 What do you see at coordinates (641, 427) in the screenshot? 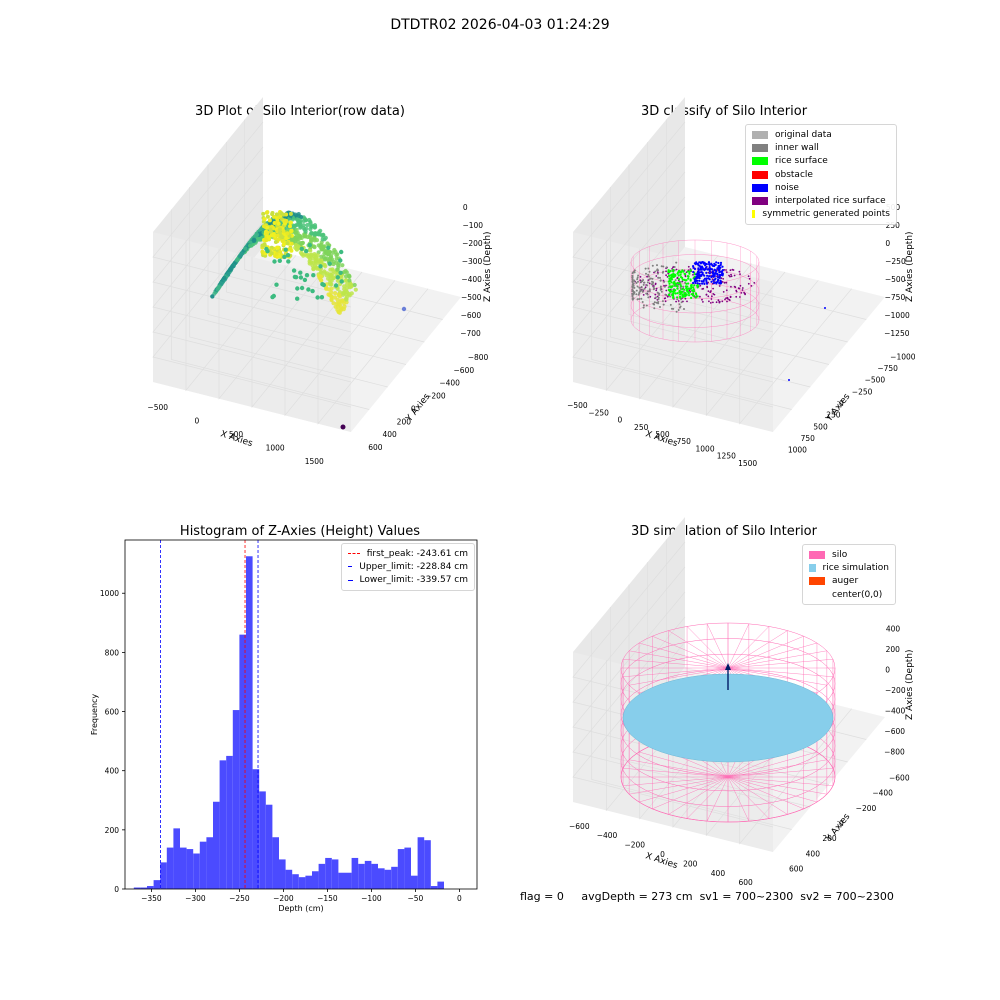
I see `cls-xtick: 250` at bounding box center [641, 427].